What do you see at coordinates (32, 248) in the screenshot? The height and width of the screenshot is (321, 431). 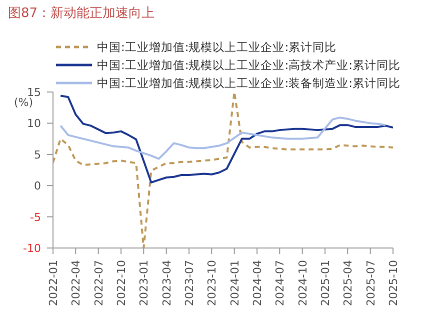 I see `y-tick-label: -10` at bounding box center [32, 248].